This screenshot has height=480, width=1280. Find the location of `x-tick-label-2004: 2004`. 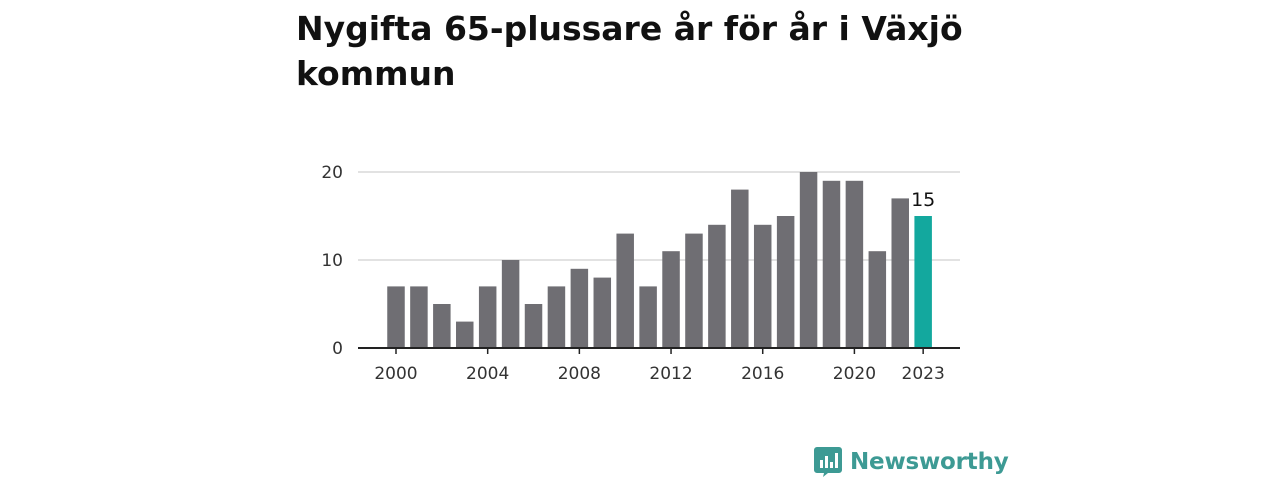

x-tick-label-2004: 2004 is located at coordinates (487, 374).